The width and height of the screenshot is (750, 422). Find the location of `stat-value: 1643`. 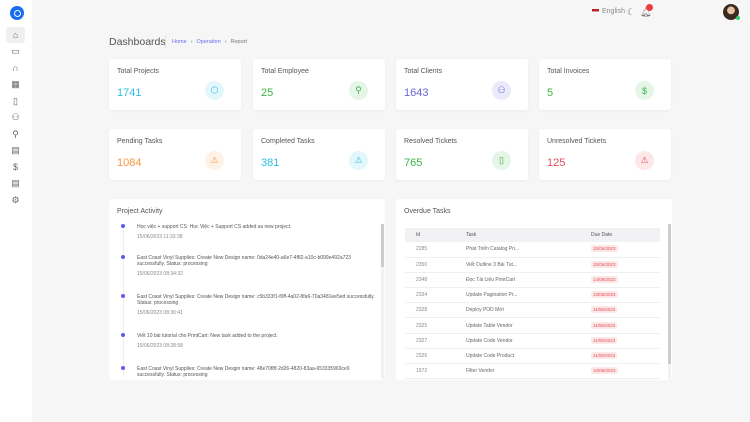

stat-value: 1643 is located at coordinates (416, 93).